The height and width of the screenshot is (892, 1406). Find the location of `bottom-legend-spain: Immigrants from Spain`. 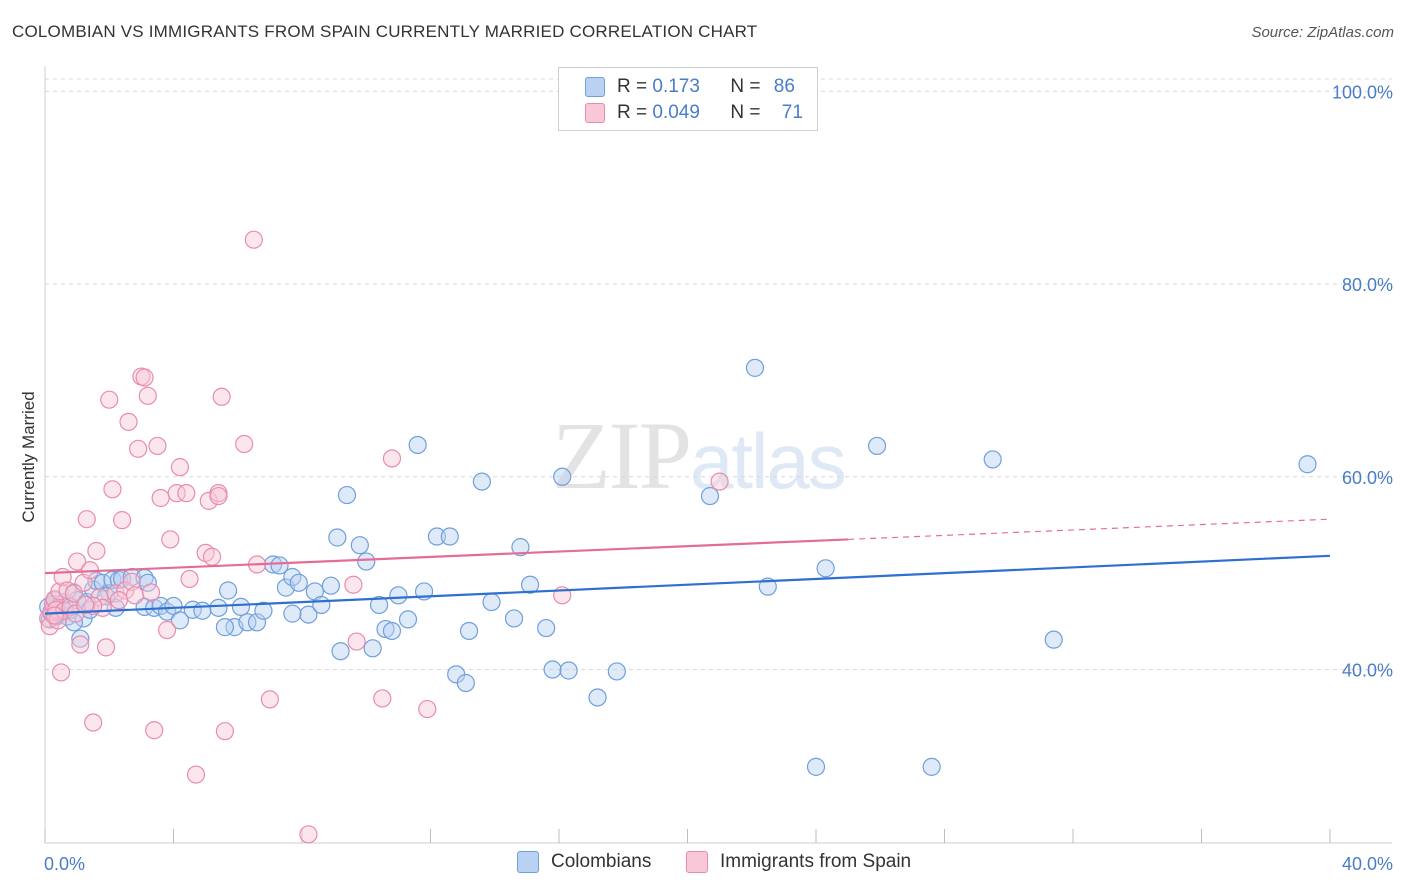

bottom-legend-spain: Immigrants from Spain is located at coordinates (798, 862).